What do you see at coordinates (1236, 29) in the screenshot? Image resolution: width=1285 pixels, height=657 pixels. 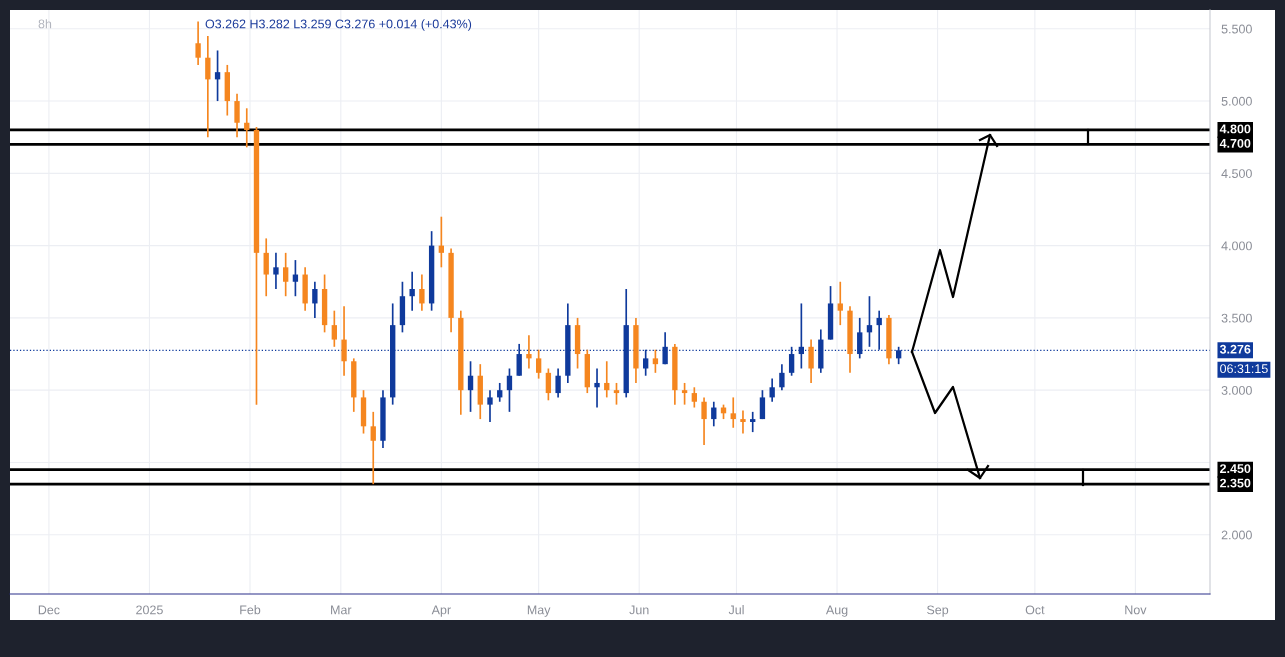 I see `y-tick-label: 5.500` at bounding box center [1236, 29].